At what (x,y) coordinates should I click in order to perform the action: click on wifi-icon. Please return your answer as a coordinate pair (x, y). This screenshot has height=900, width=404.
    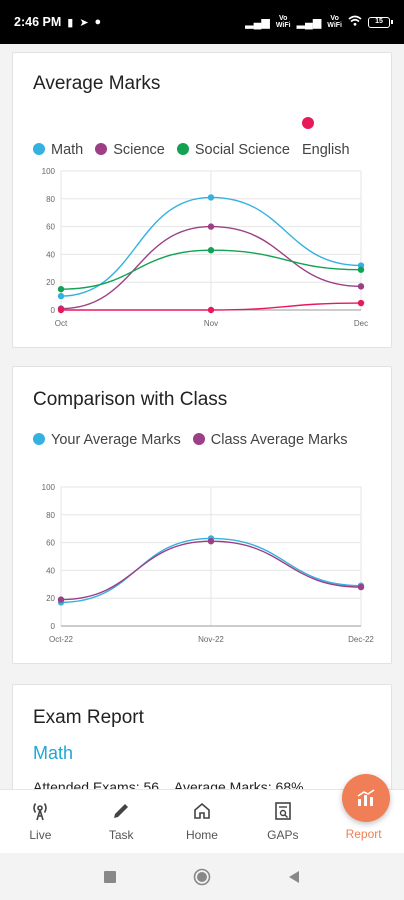
    Looking at the image, I should click on (355, 22).